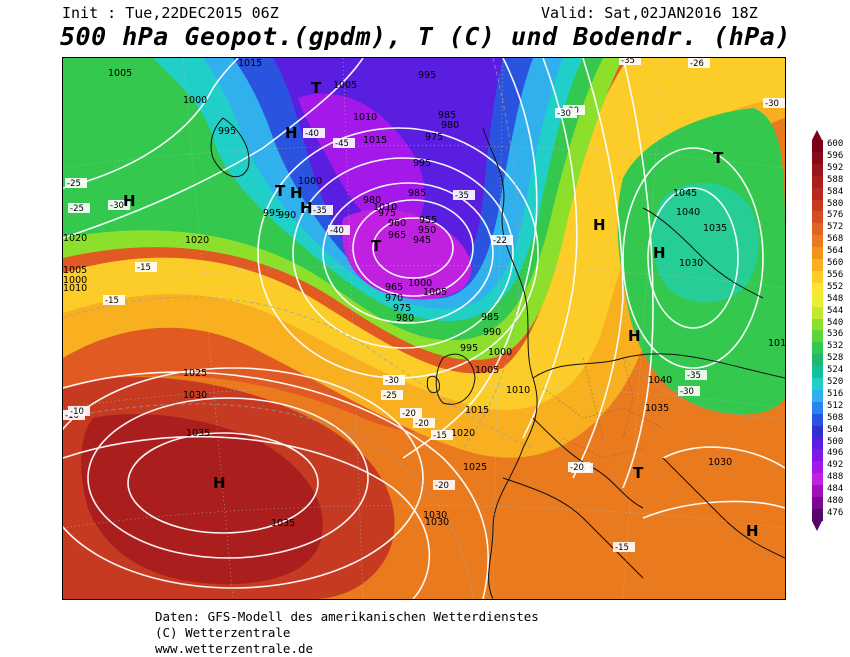  I want to click on legend-entry: 572, so click(831, 229).